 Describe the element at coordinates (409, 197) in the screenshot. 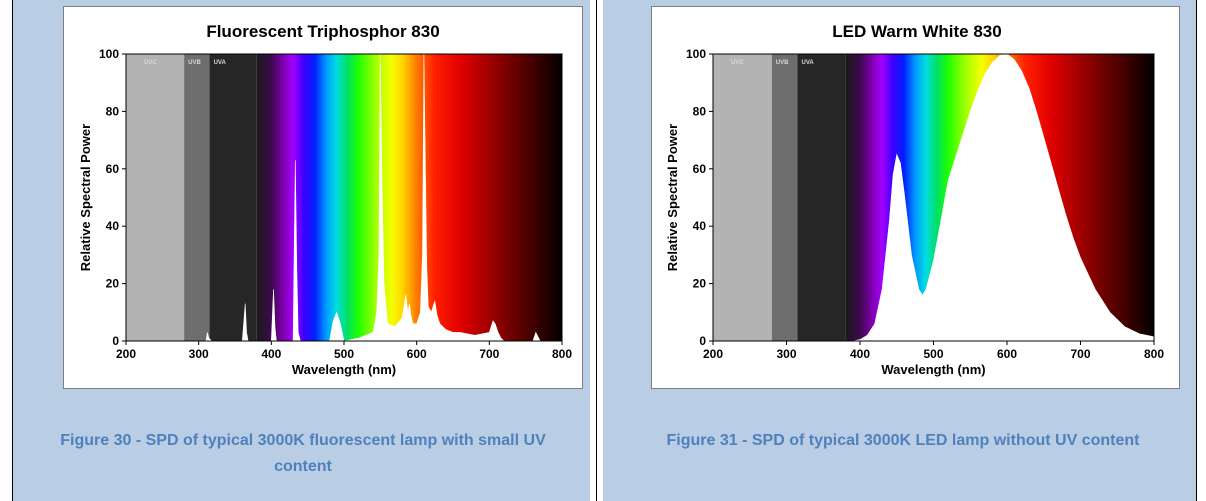

I see `visible-spectrum-band` at that location.